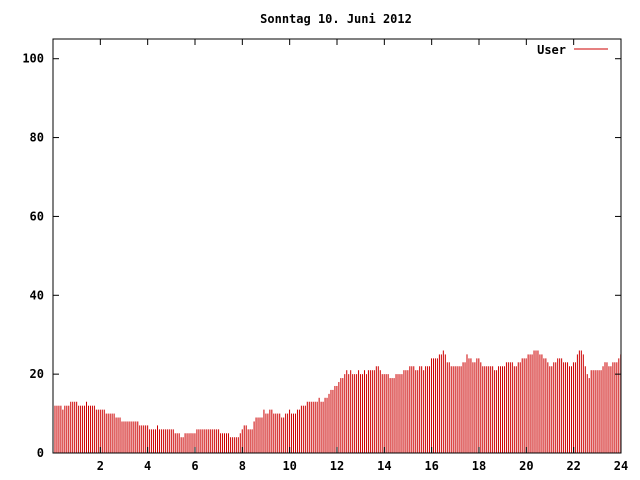  What do you see at coordinates (194, 466) in the screenshot?
I see `x-tick-label: 6` at bounding box center [194, 466].